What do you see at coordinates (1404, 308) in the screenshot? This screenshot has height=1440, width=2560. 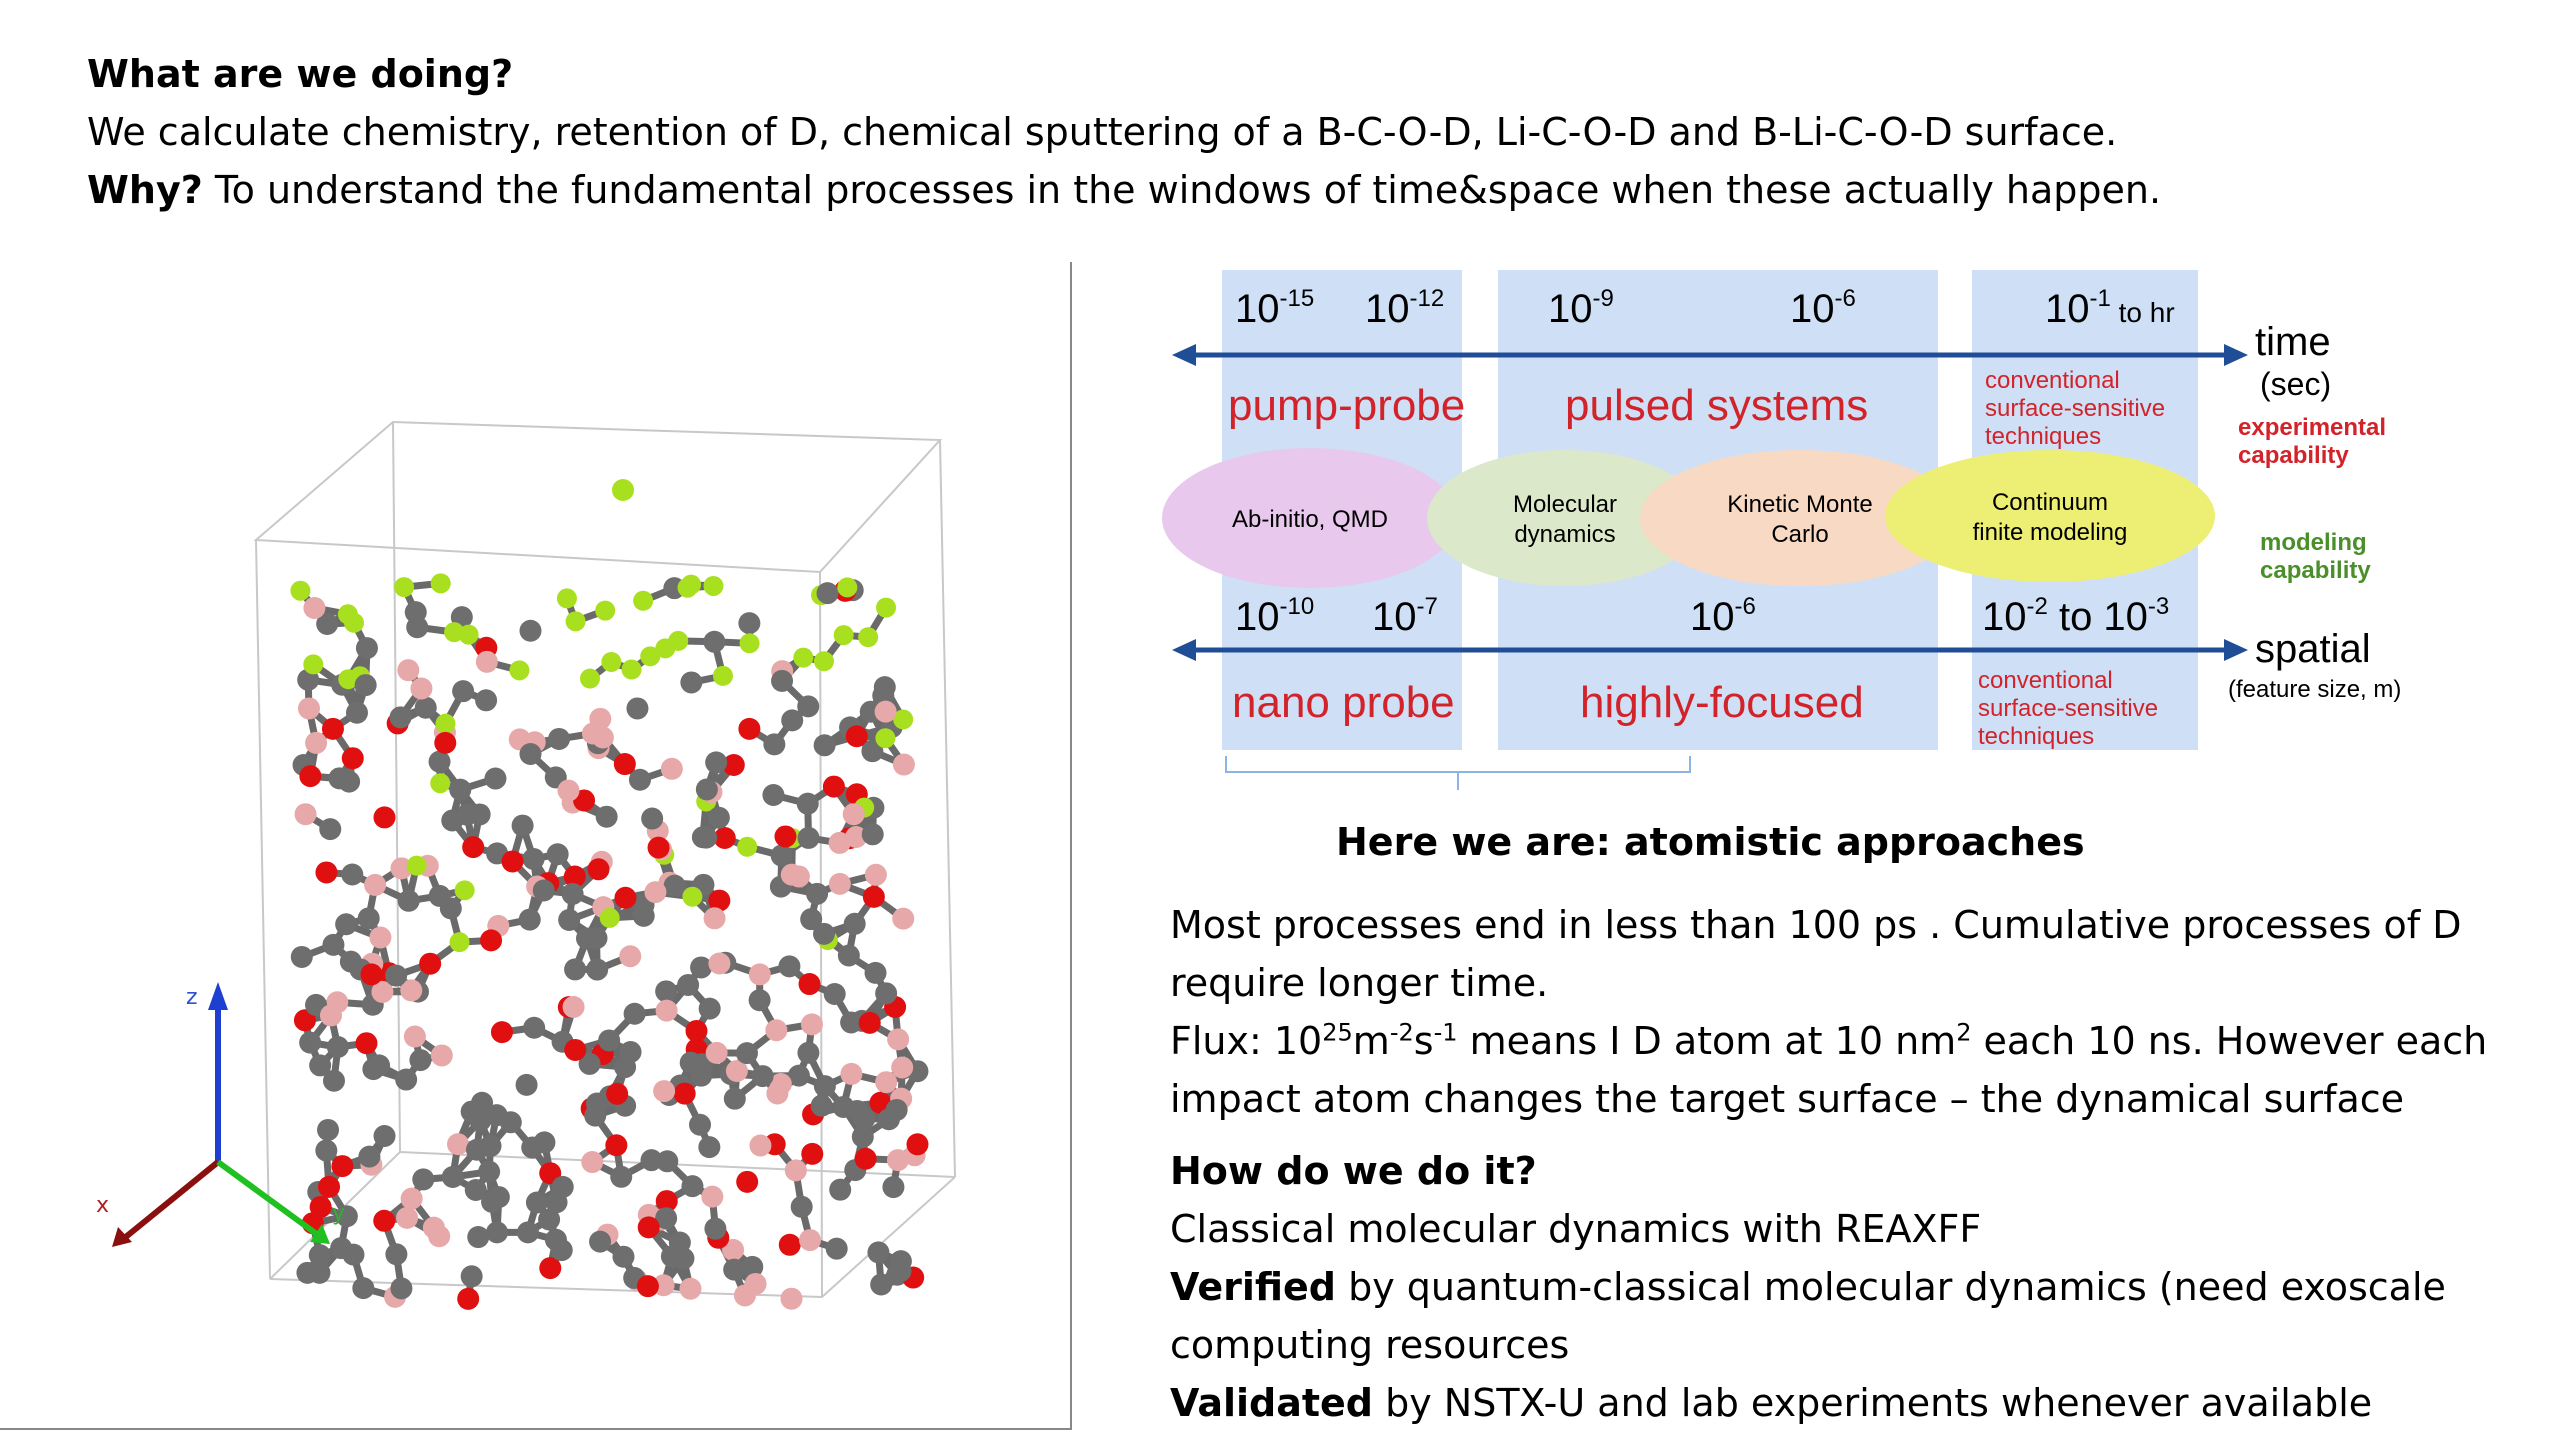 I see `svg-text: 10-12` at bounding box center [1404, 308].